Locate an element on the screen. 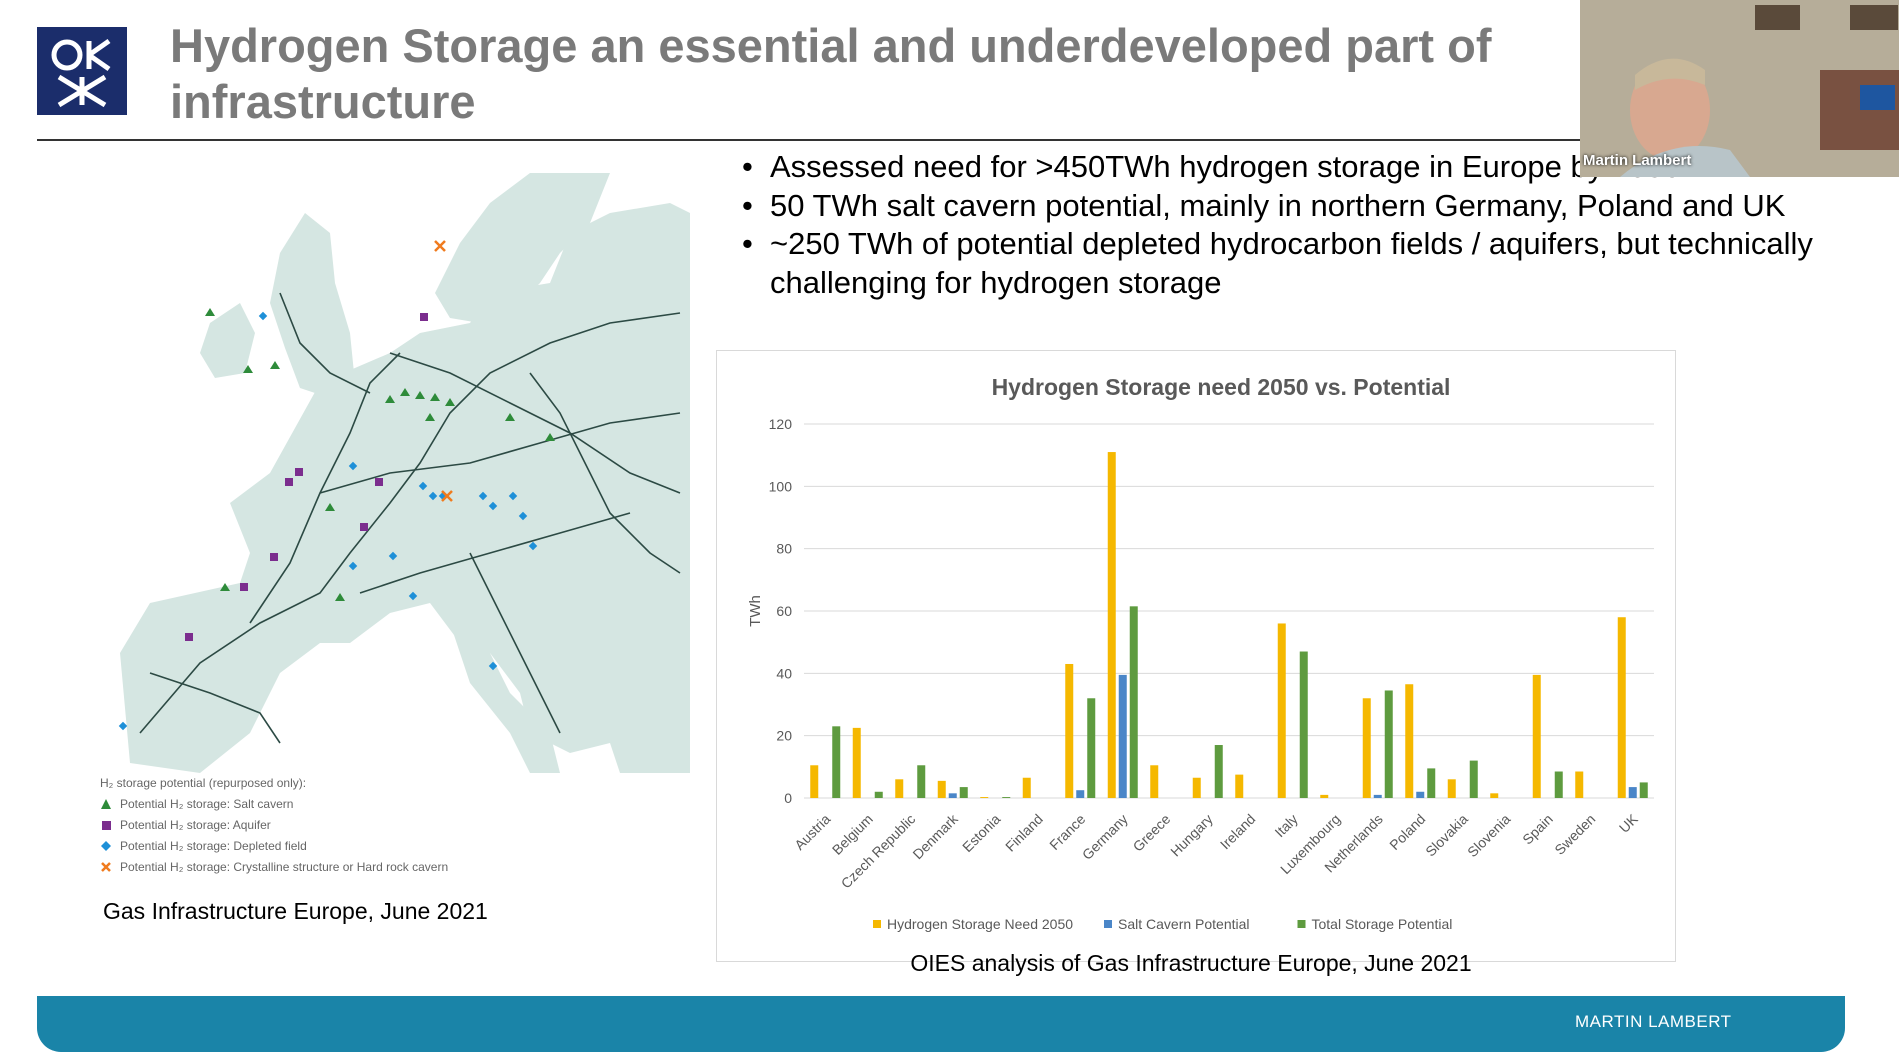 This screenshot has height=1055, width=1899. x-tick-label: Denmark is located at coordinates (935, 836).